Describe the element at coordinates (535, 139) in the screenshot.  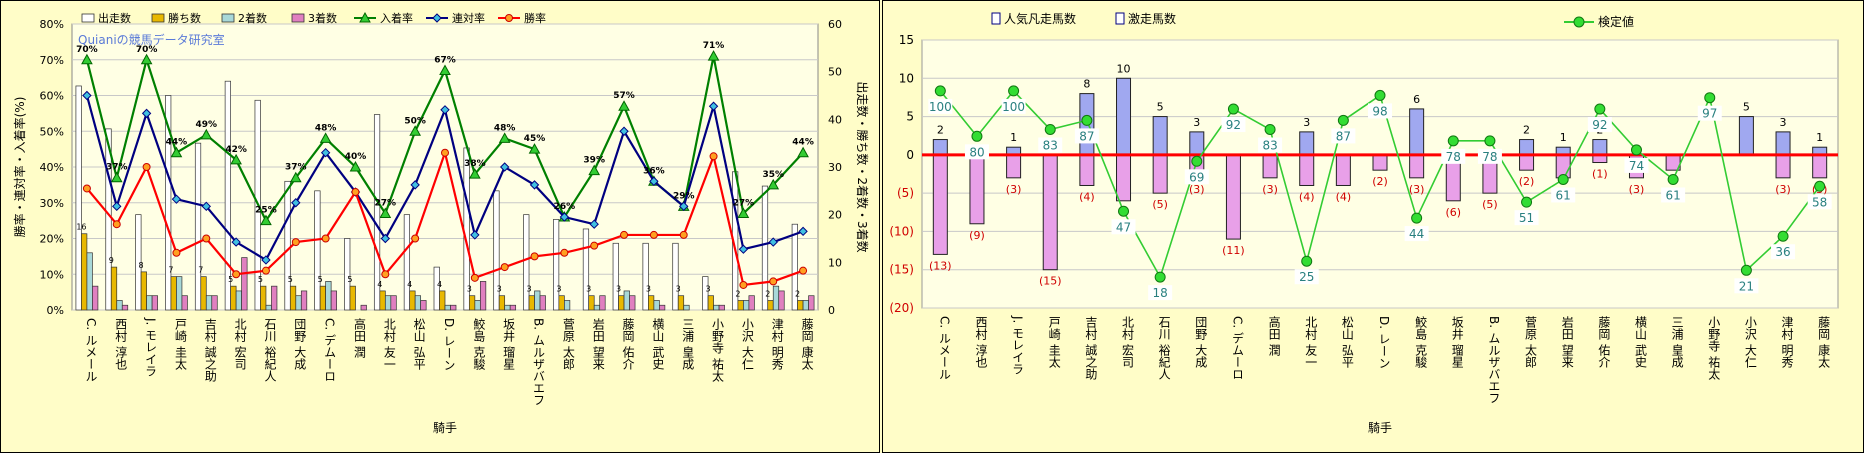
I see `chart1-rate-label: 45%` at that location.